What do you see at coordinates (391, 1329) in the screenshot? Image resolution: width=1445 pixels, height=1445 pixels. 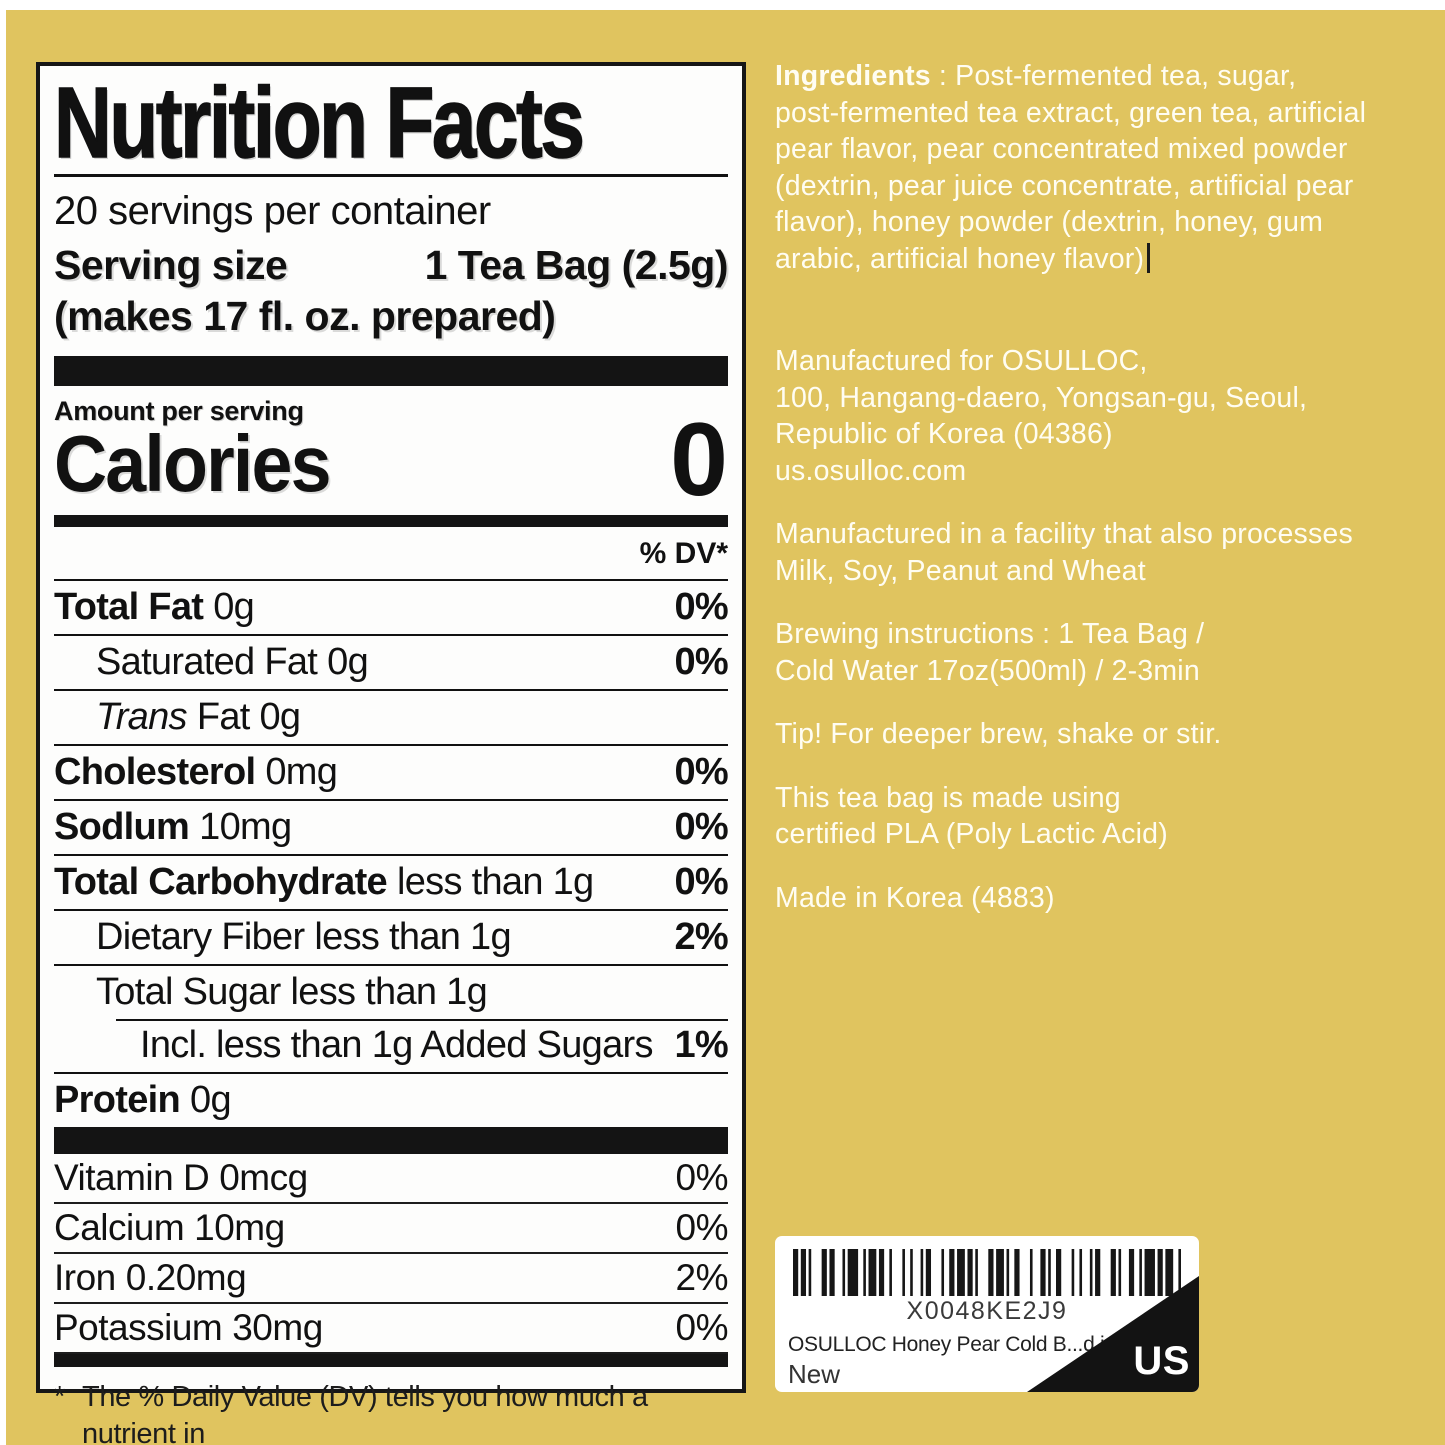 I see `nutrition-row-potassium: Potassium 30mg 0%` at bounding box center [391, 1329].